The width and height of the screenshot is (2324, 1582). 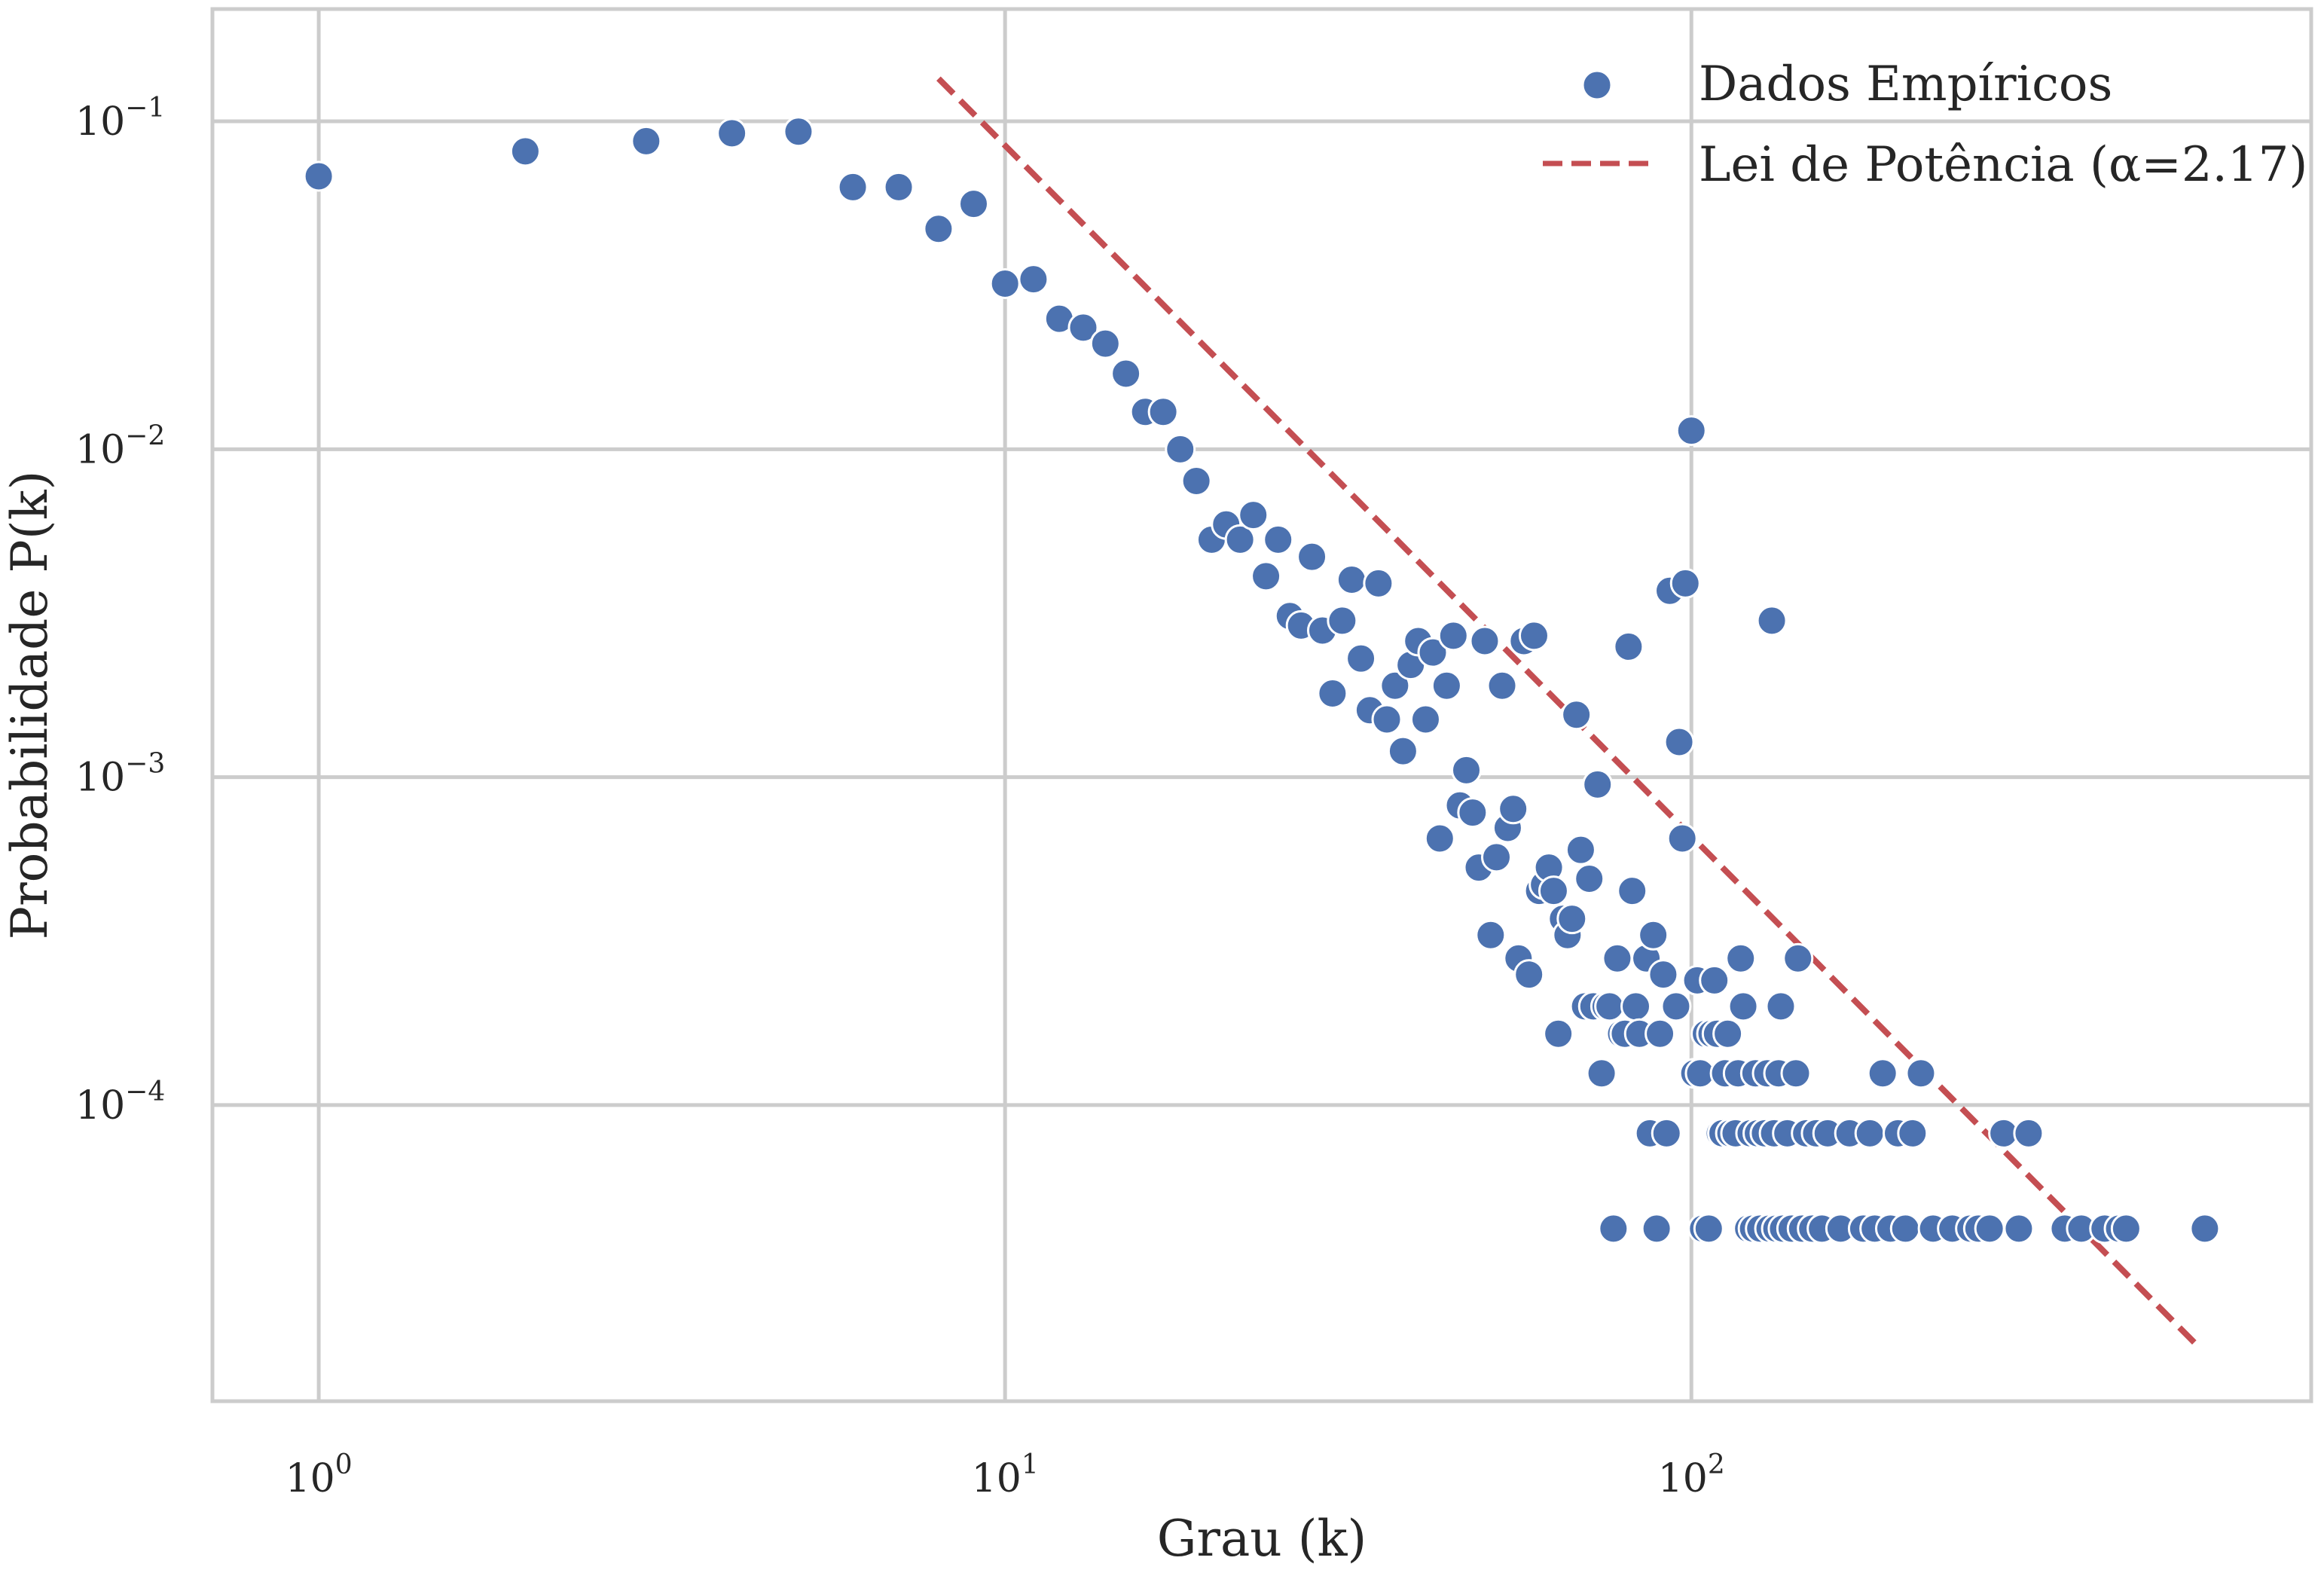 I want to click on legend: Dados Empíricos Lei de Potência (α=2.17), so click(x=1925, y=124).